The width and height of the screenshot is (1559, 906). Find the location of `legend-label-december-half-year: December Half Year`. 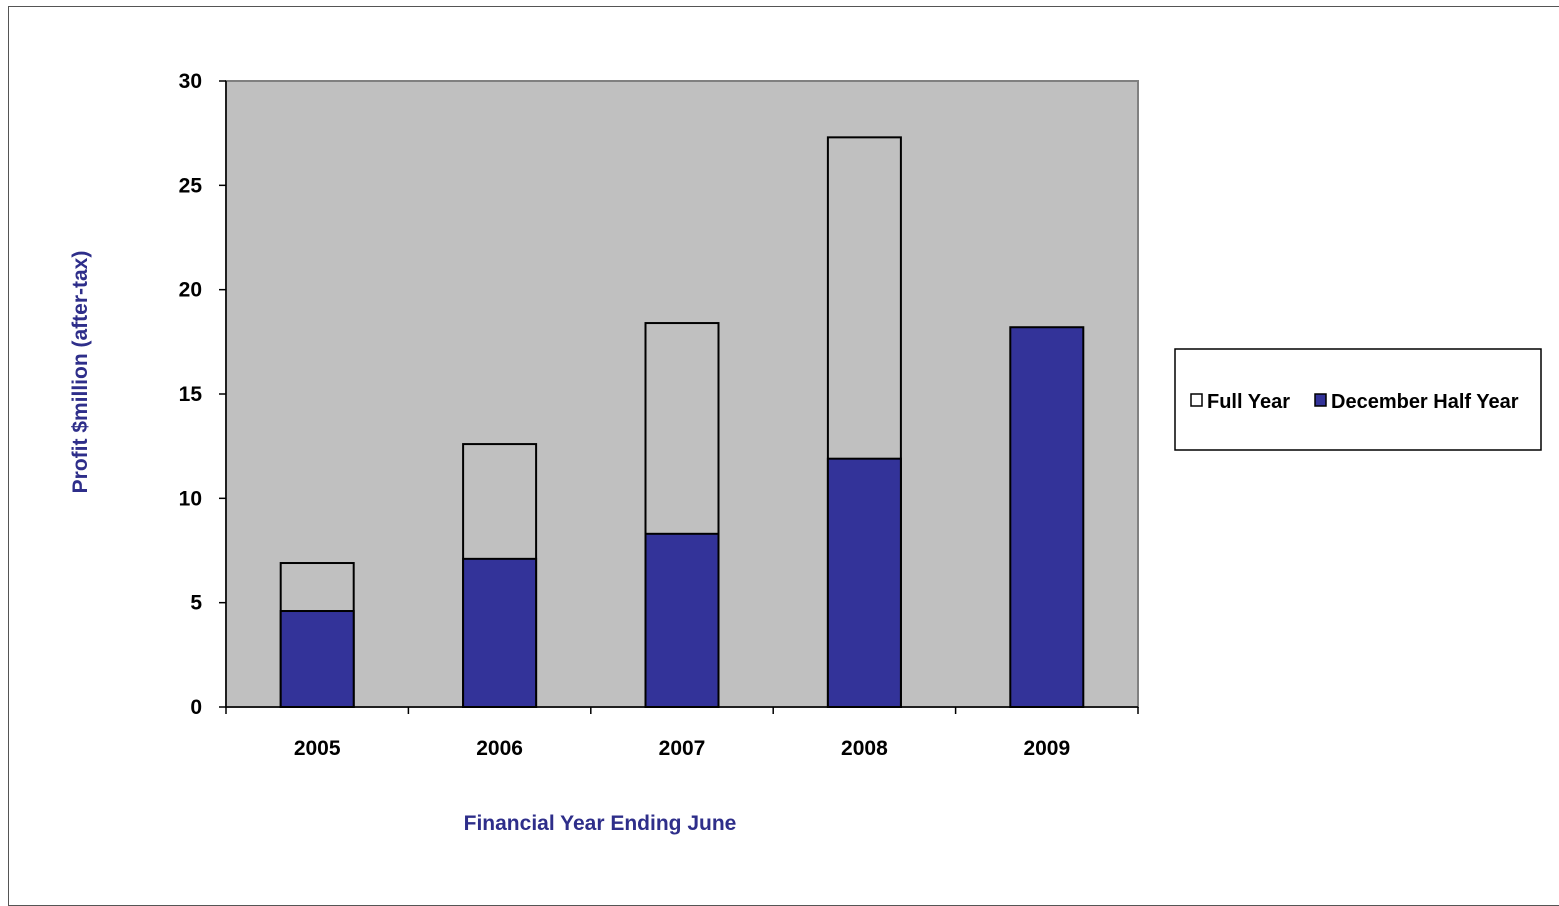

legend-label-december-half-year: December Half Year is located at coordinates (1425, 402).